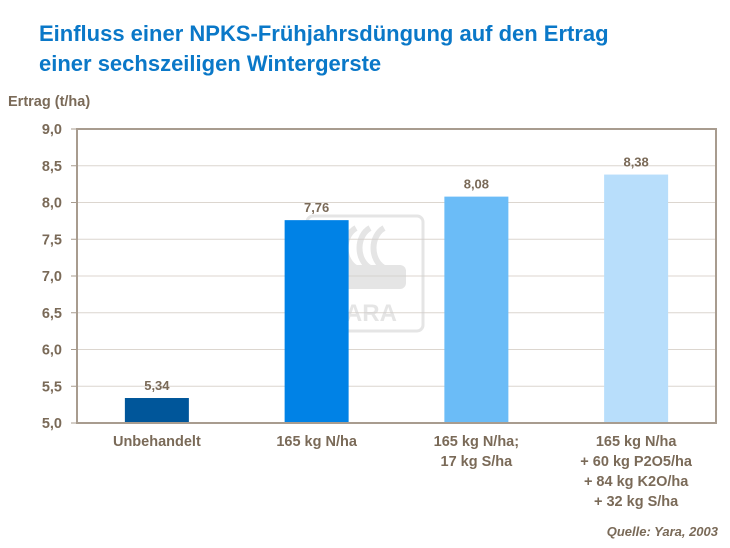 This screenshot has width=730, height=548. Describe the element at coordinates (636, 462) in the screenshot. I see `x-tick-label: + 60 kg P2O5/ha` at that location.